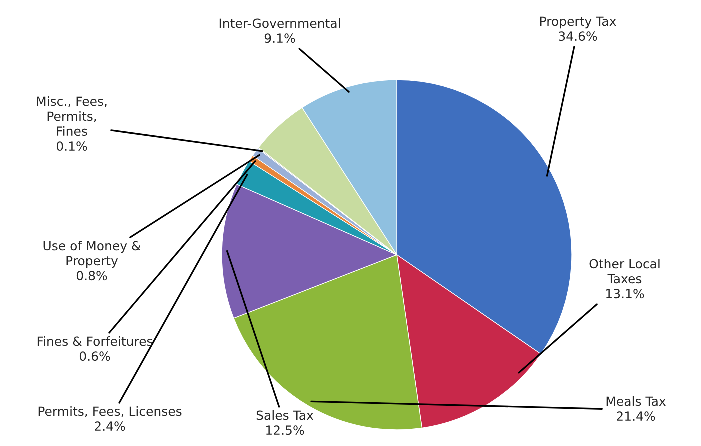 The width and height of the screenshot is (701, 446). Describe the element at coordinates (625, 271) in the screenshot. I see `slice-label: Other Local Taxes` at that location.